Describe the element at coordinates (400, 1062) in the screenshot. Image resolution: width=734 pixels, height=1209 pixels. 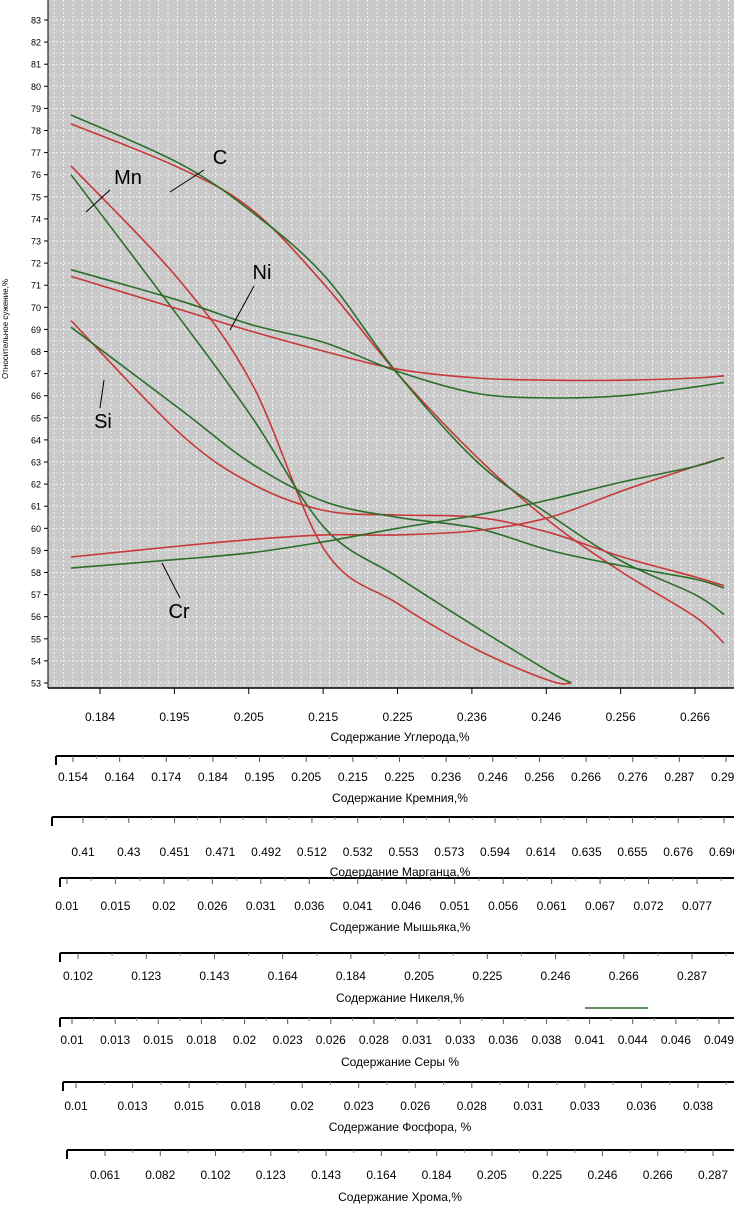
I see `x-axis-title: Содержание Серы %` at that location.